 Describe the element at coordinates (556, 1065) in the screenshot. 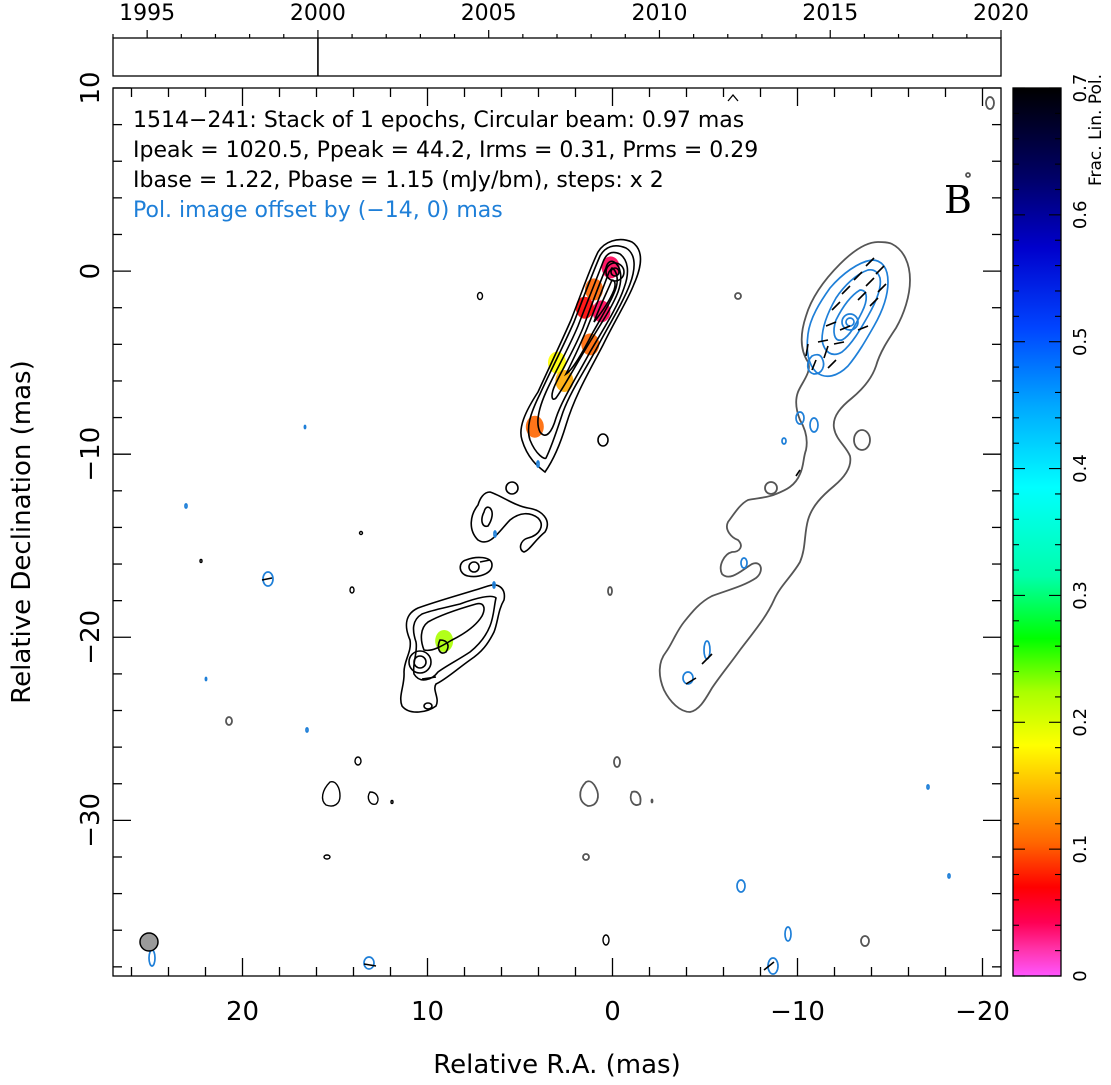

I see `x-axis-label: Relative R.A. (mas)` at that location.